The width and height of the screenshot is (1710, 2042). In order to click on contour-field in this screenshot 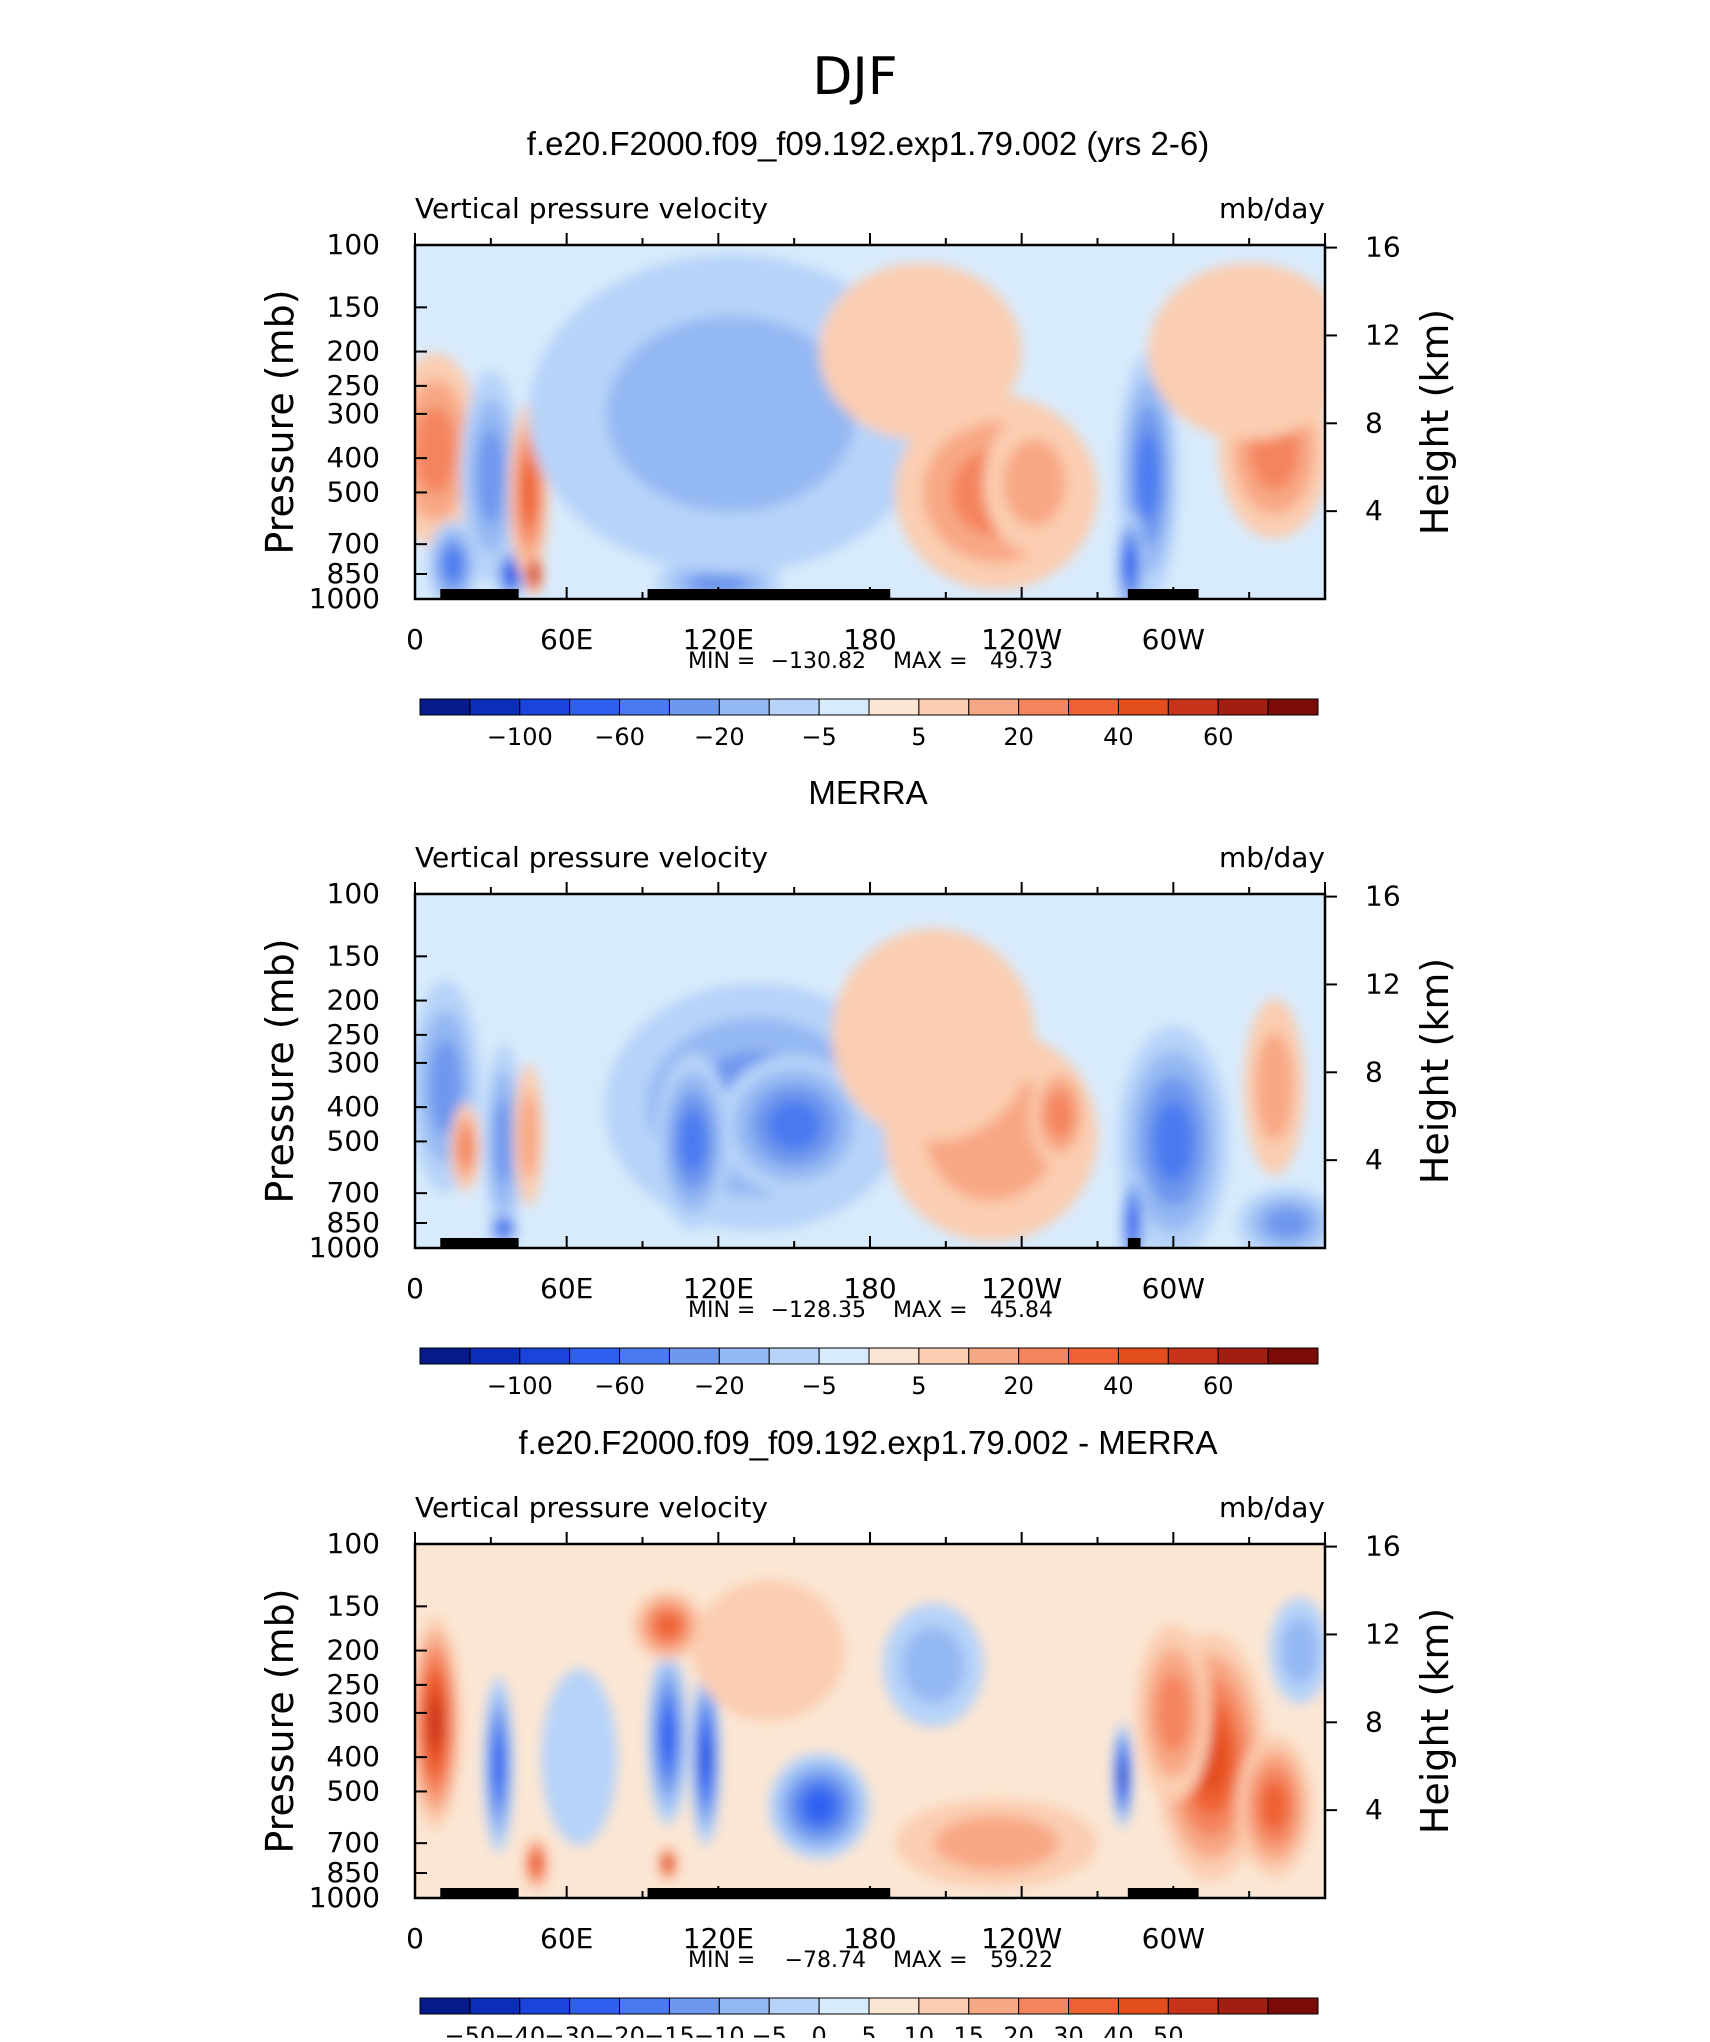, I will do `click(870, 422)`.